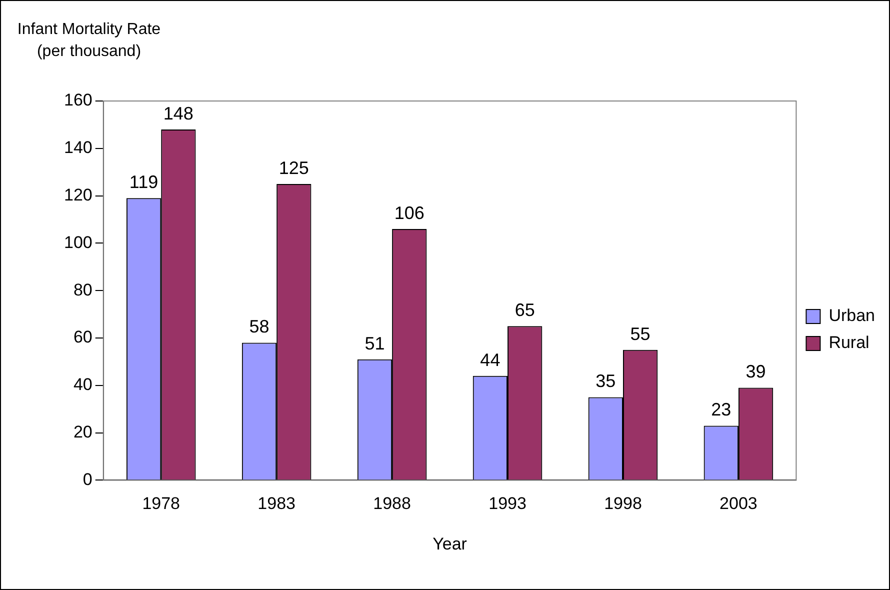 The width and height of the screenshot is (890, 590). What do you see at coordinates (78, 242) in the screenshot?
I see `y-tick-label: 100` at bounding box center [78, 242].